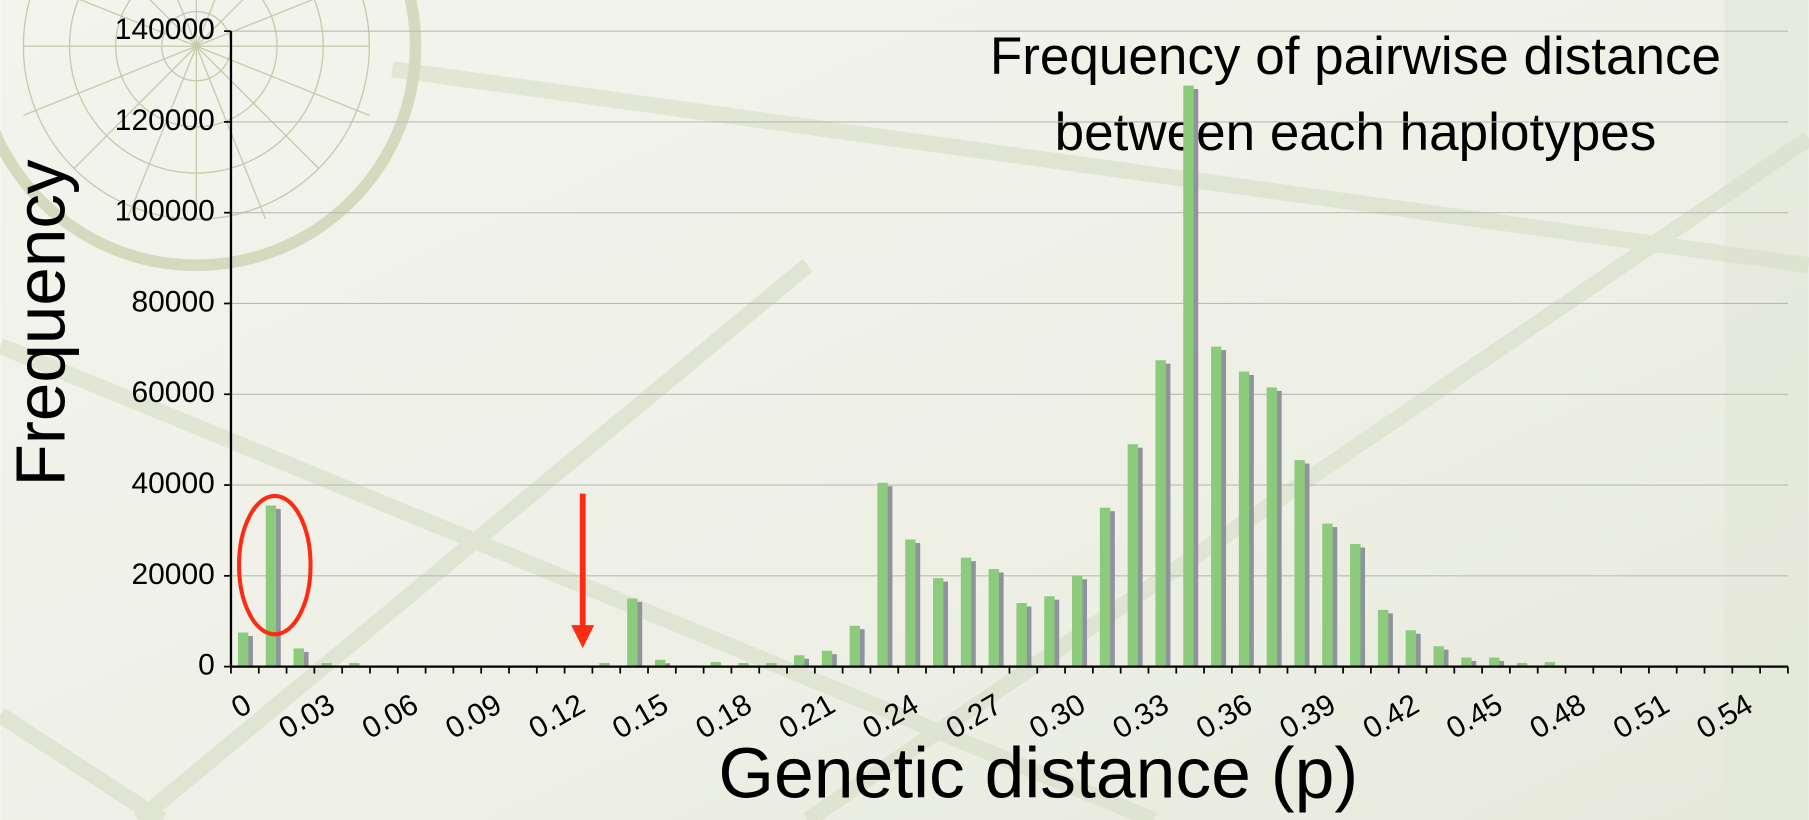 The height and width of the screenshot is (820, 1809). What do you see at coordinates (172, 301) in the screenshot?
I see `y-tick-label: 80000` at bounding box center [172, 301].